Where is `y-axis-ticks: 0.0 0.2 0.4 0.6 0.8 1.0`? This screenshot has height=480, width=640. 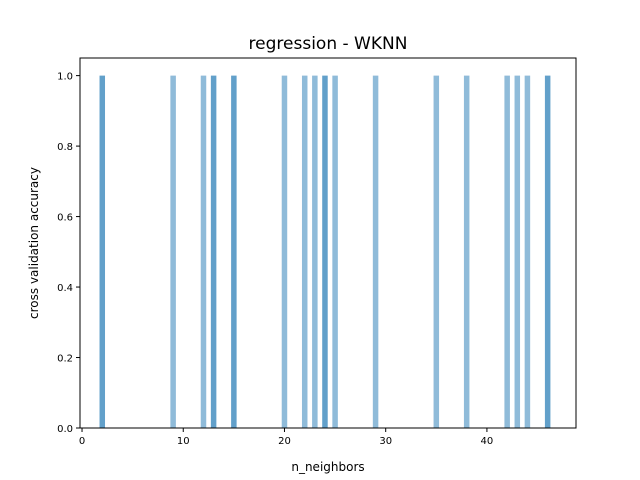 y-axis-ticks: 0.0 0.2 0.4 0.6 0.8 1.0 is located at coordinates (68, 253).